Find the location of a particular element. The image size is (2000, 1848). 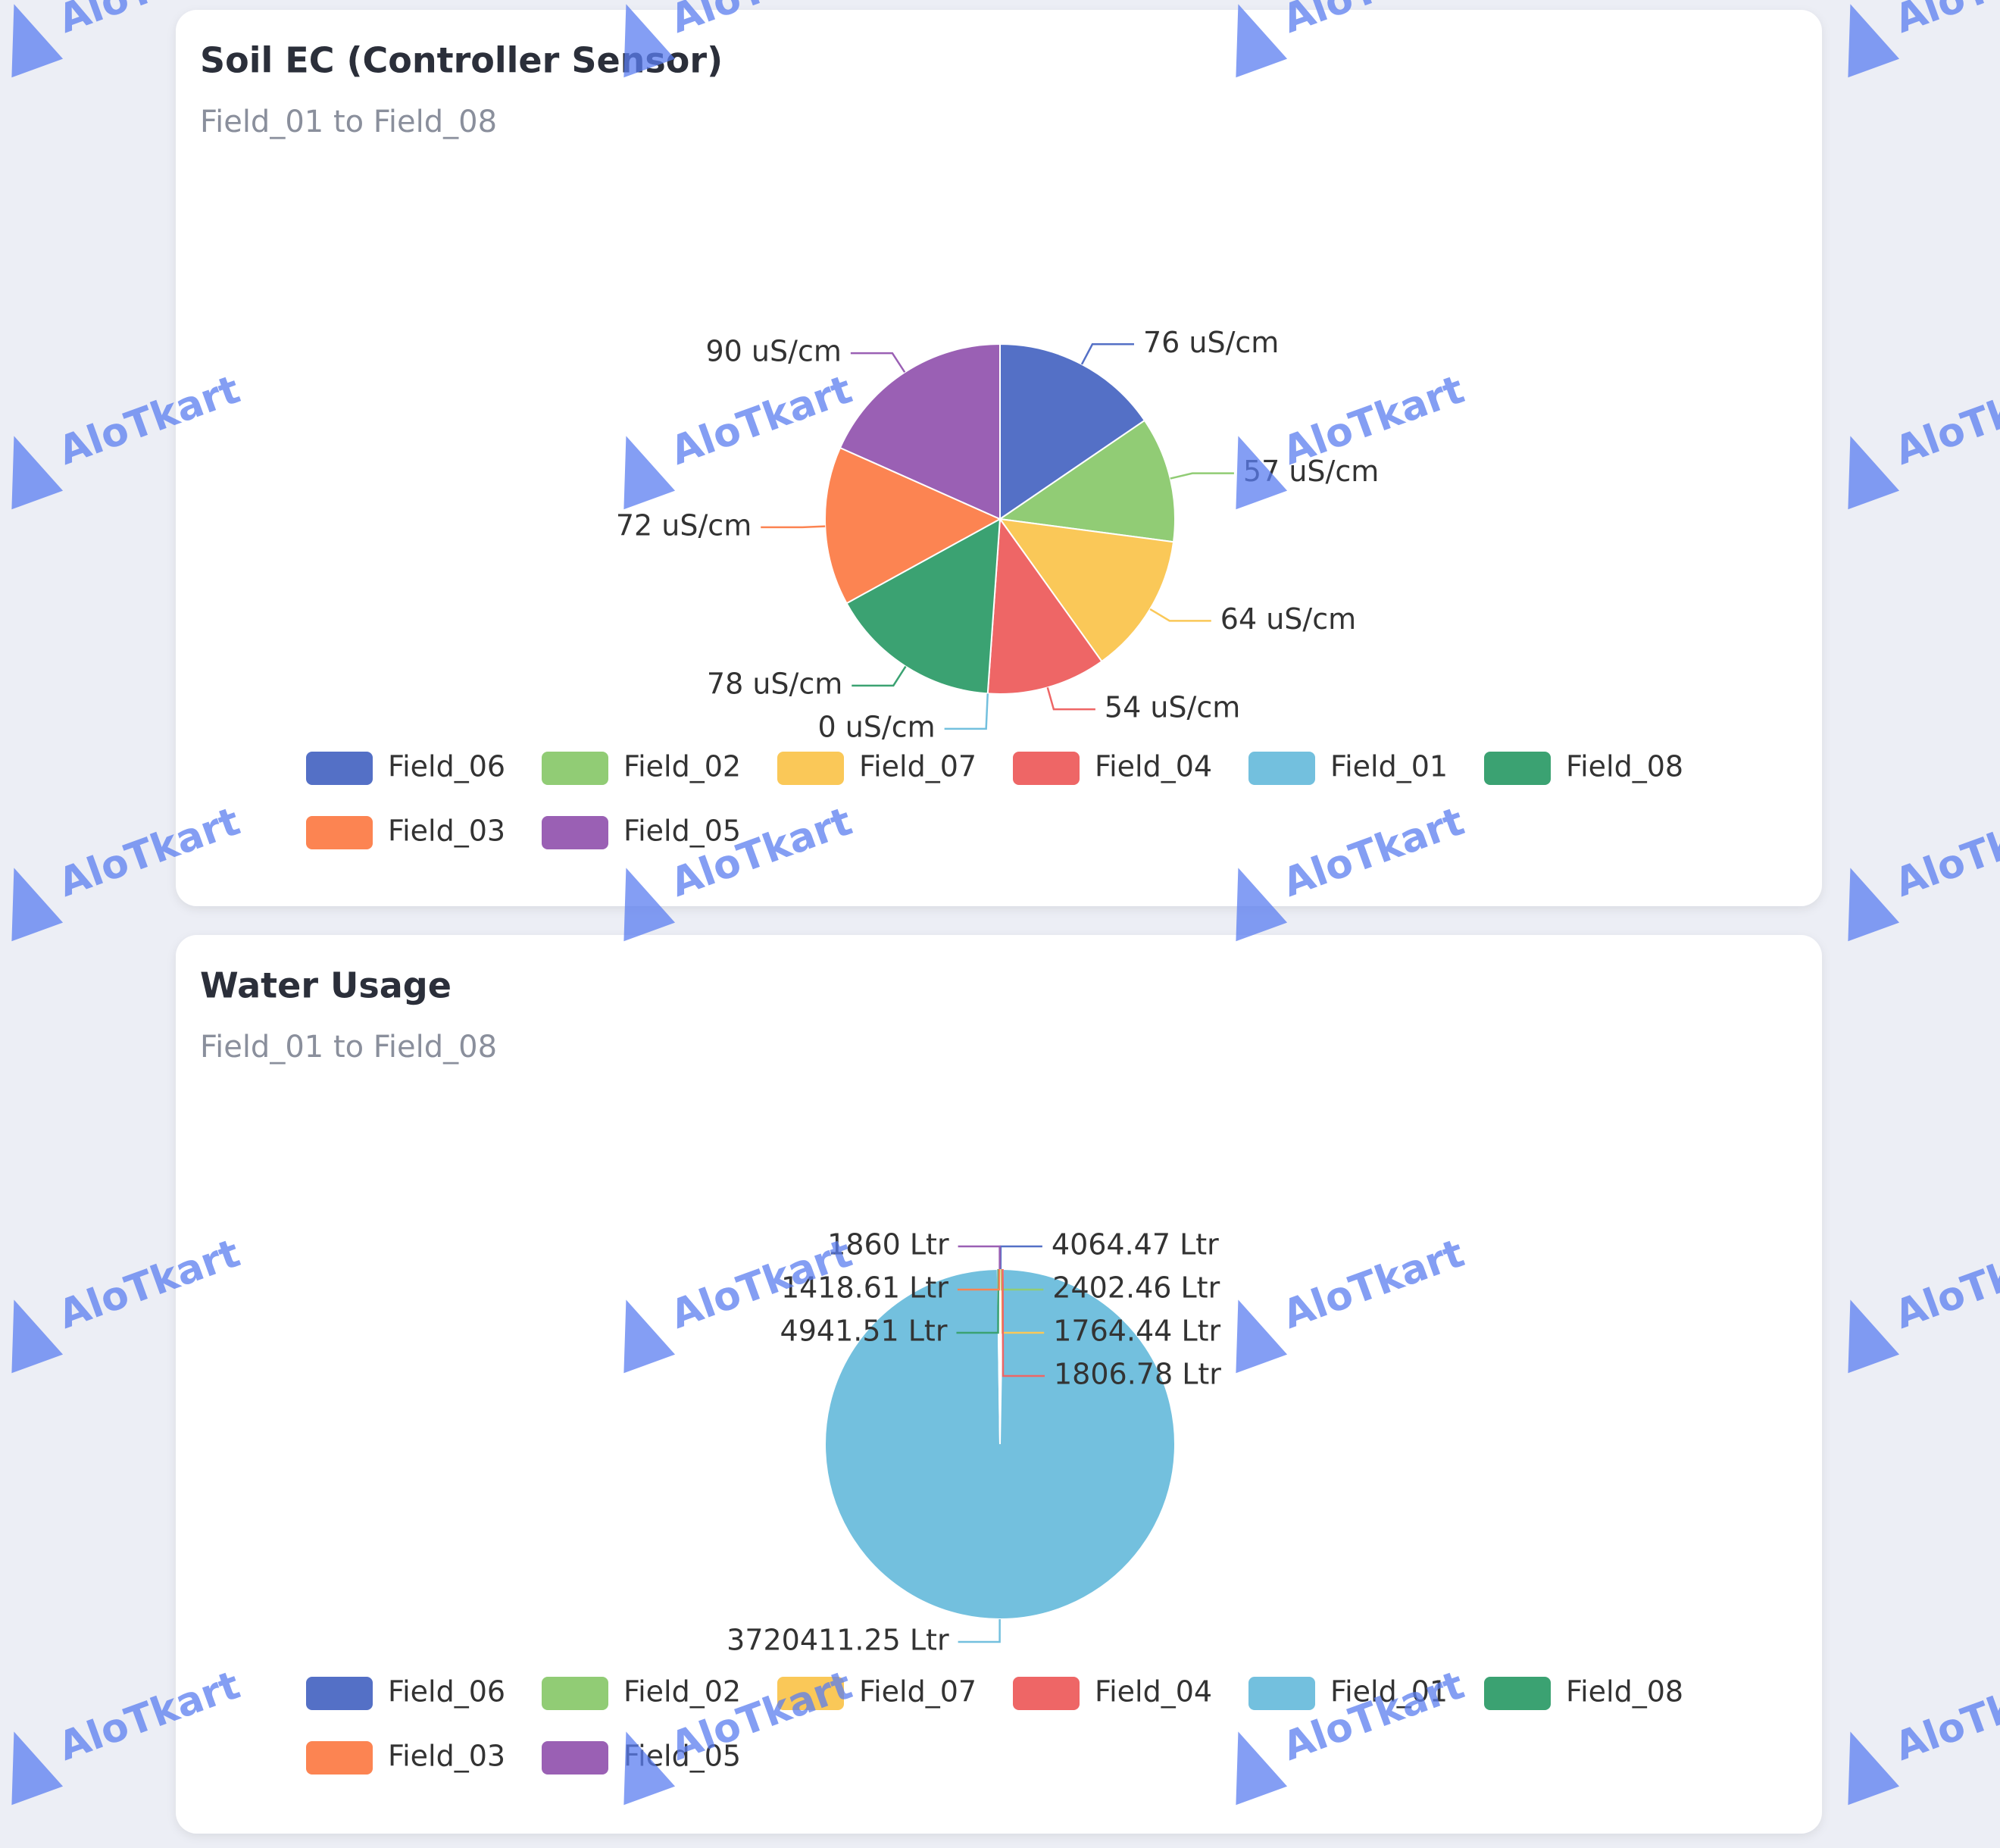

data-label: 72 uS/cm is located at coordinates (684, 525).